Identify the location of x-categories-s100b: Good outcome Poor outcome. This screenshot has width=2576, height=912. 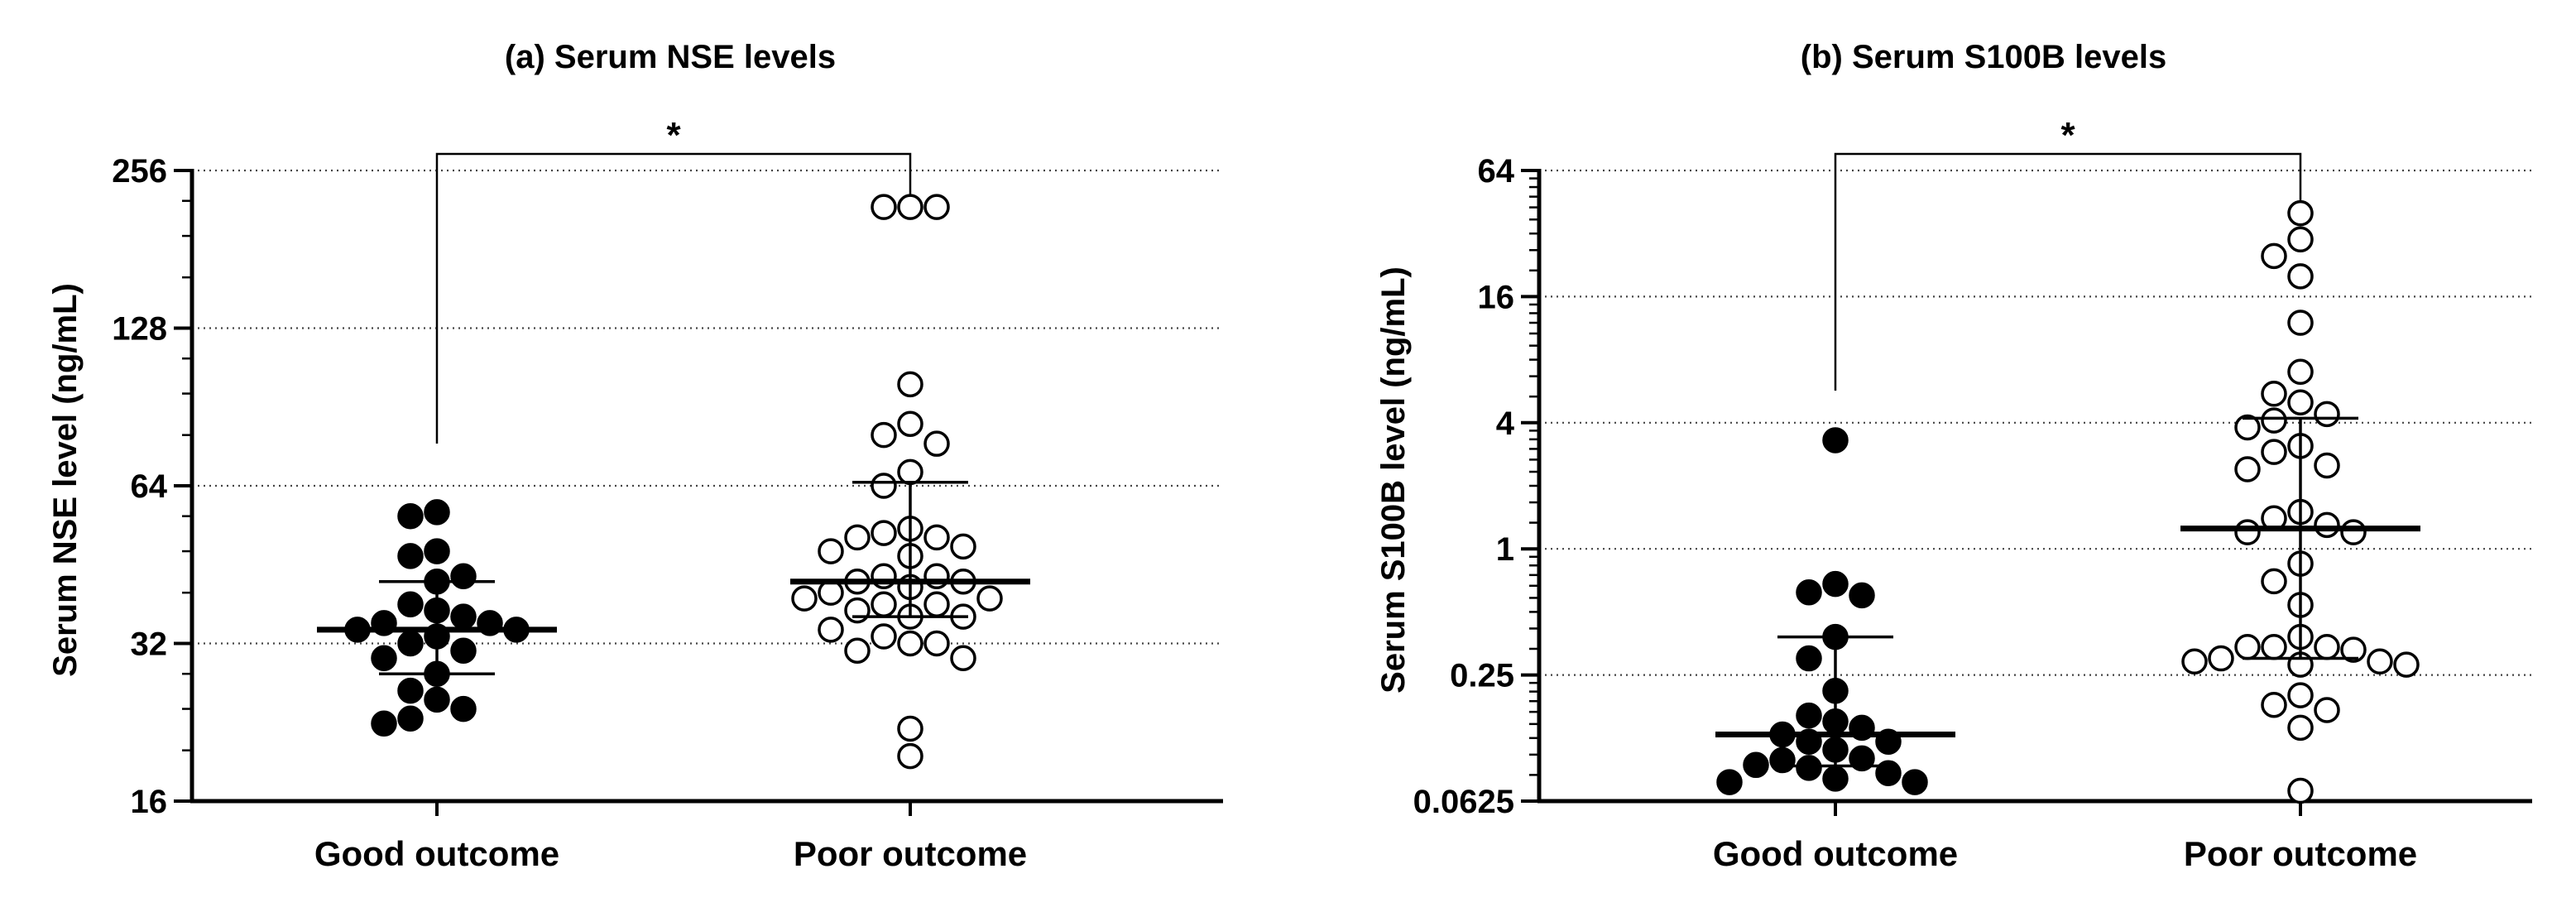
(2065, 837).